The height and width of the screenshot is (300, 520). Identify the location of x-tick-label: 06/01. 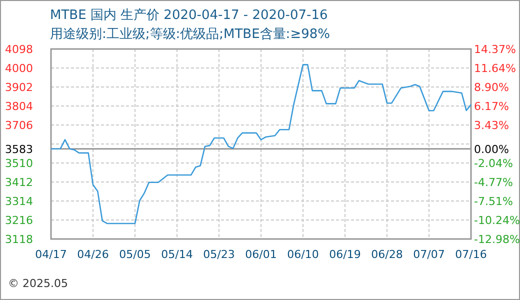
(261, 254).